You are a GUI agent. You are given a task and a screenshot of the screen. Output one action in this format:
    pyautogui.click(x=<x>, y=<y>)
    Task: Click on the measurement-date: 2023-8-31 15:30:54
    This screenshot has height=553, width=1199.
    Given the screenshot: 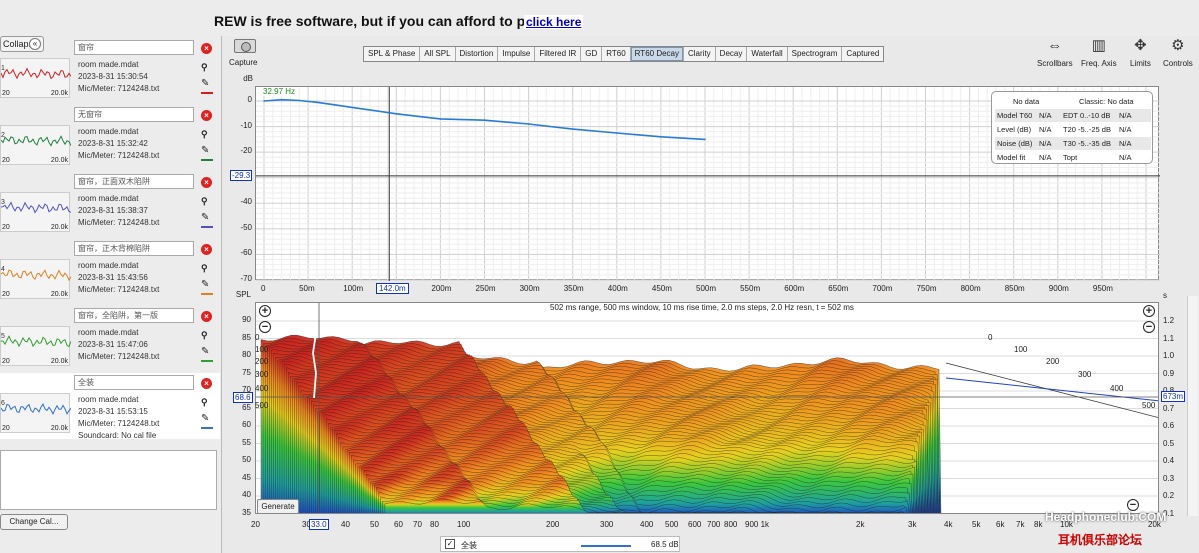 What is the action you would take?
    pyautogui.click(x=113, y=76)
    